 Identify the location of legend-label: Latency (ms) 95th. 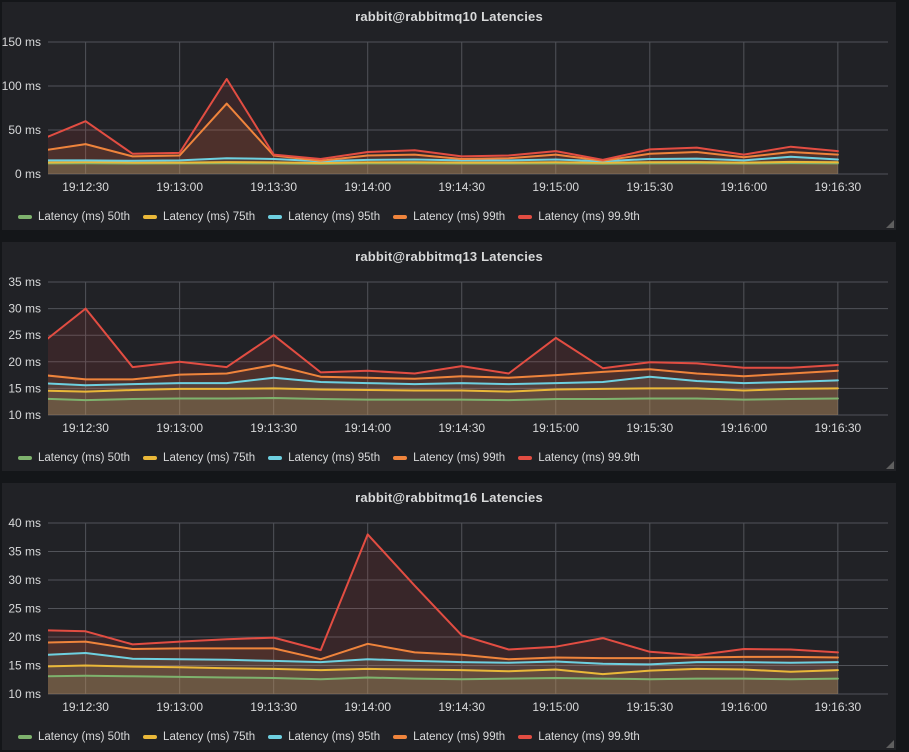
(334, 458).